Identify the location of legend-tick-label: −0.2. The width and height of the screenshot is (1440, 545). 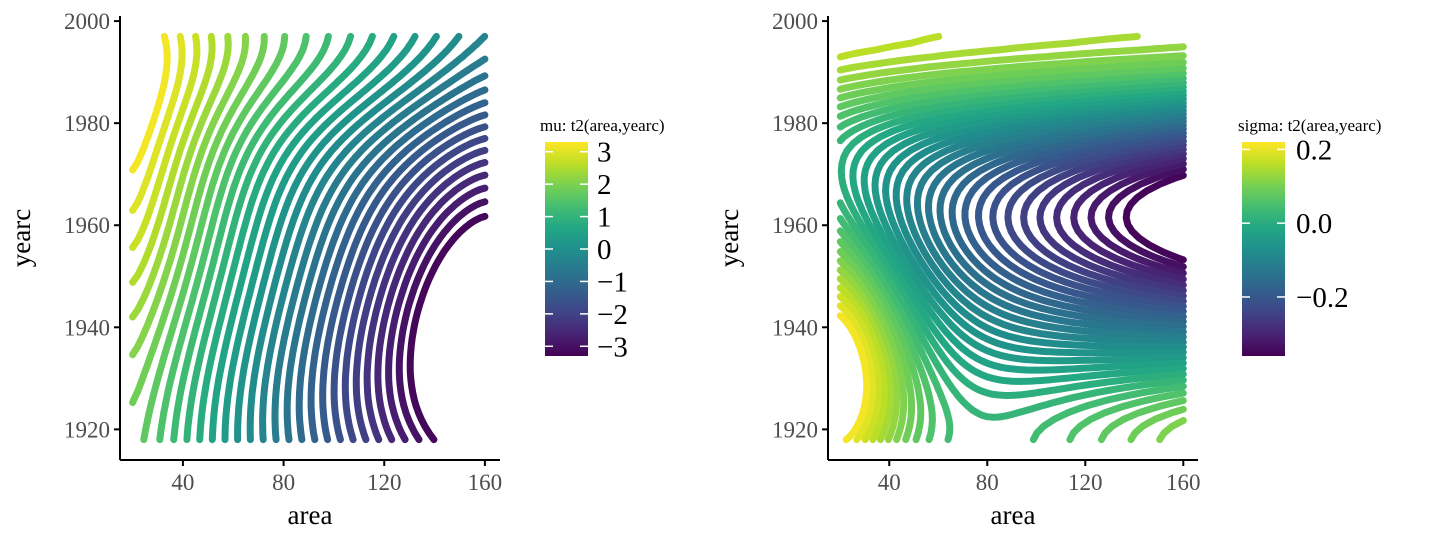
(1322, 298).